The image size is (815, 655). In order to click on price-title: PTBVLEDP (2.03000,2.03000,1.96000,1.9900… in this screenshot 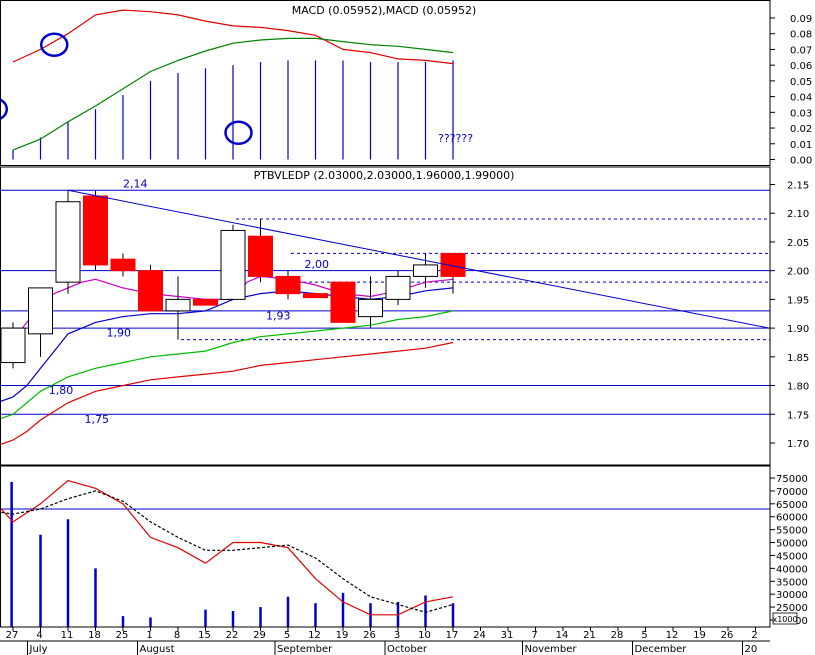, I will do `click(384, 175)`.